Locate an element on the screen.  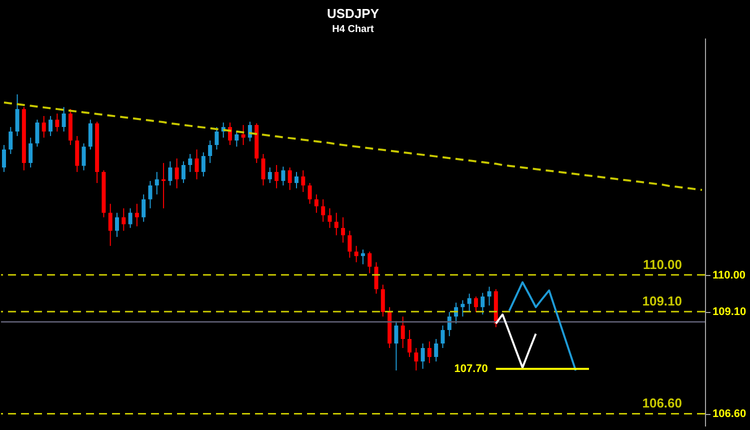
annotation: 107.70 is located at coordinates (471, 368).